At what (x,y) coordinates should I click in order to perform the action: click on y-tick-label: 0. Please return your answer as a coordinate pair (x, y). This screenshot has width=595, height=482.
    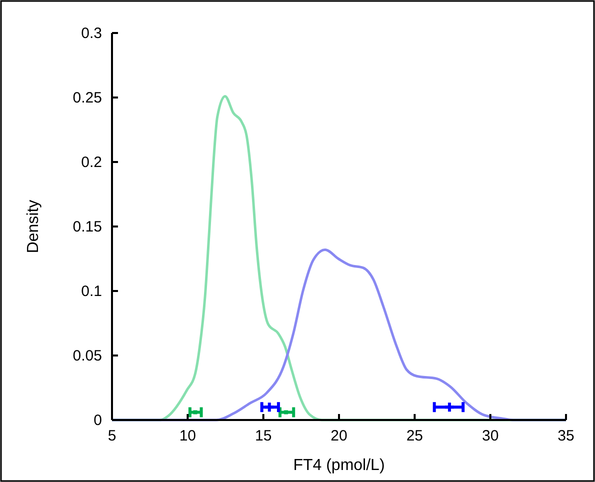
    Looking at the image, I should click on (98, 420).